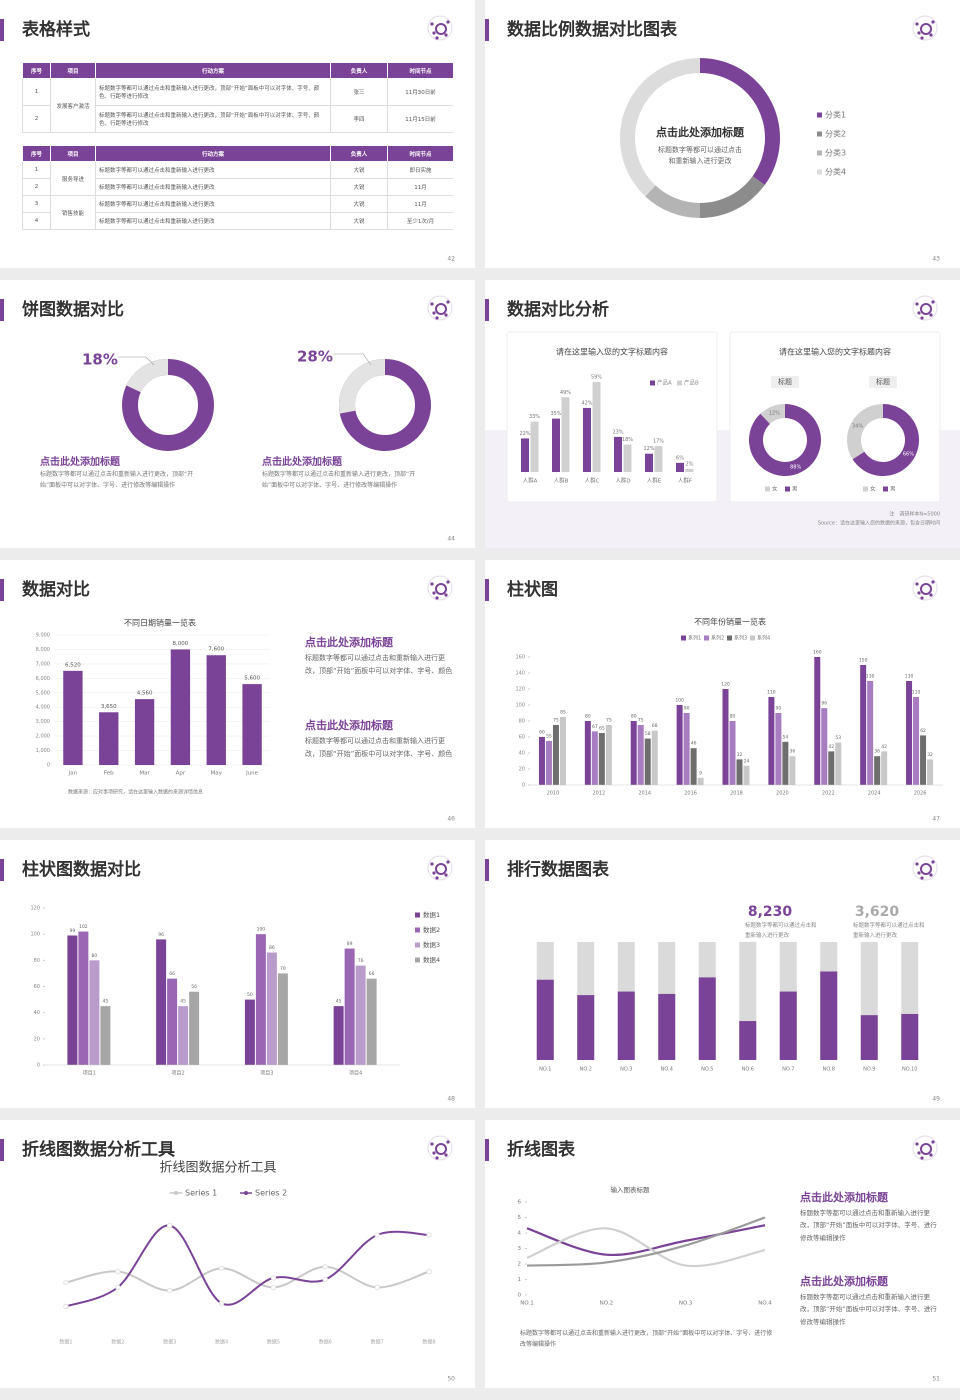 This screenshot has height=1400, width=960. I want to click on legend-label: 数据1, so click(431, 914).